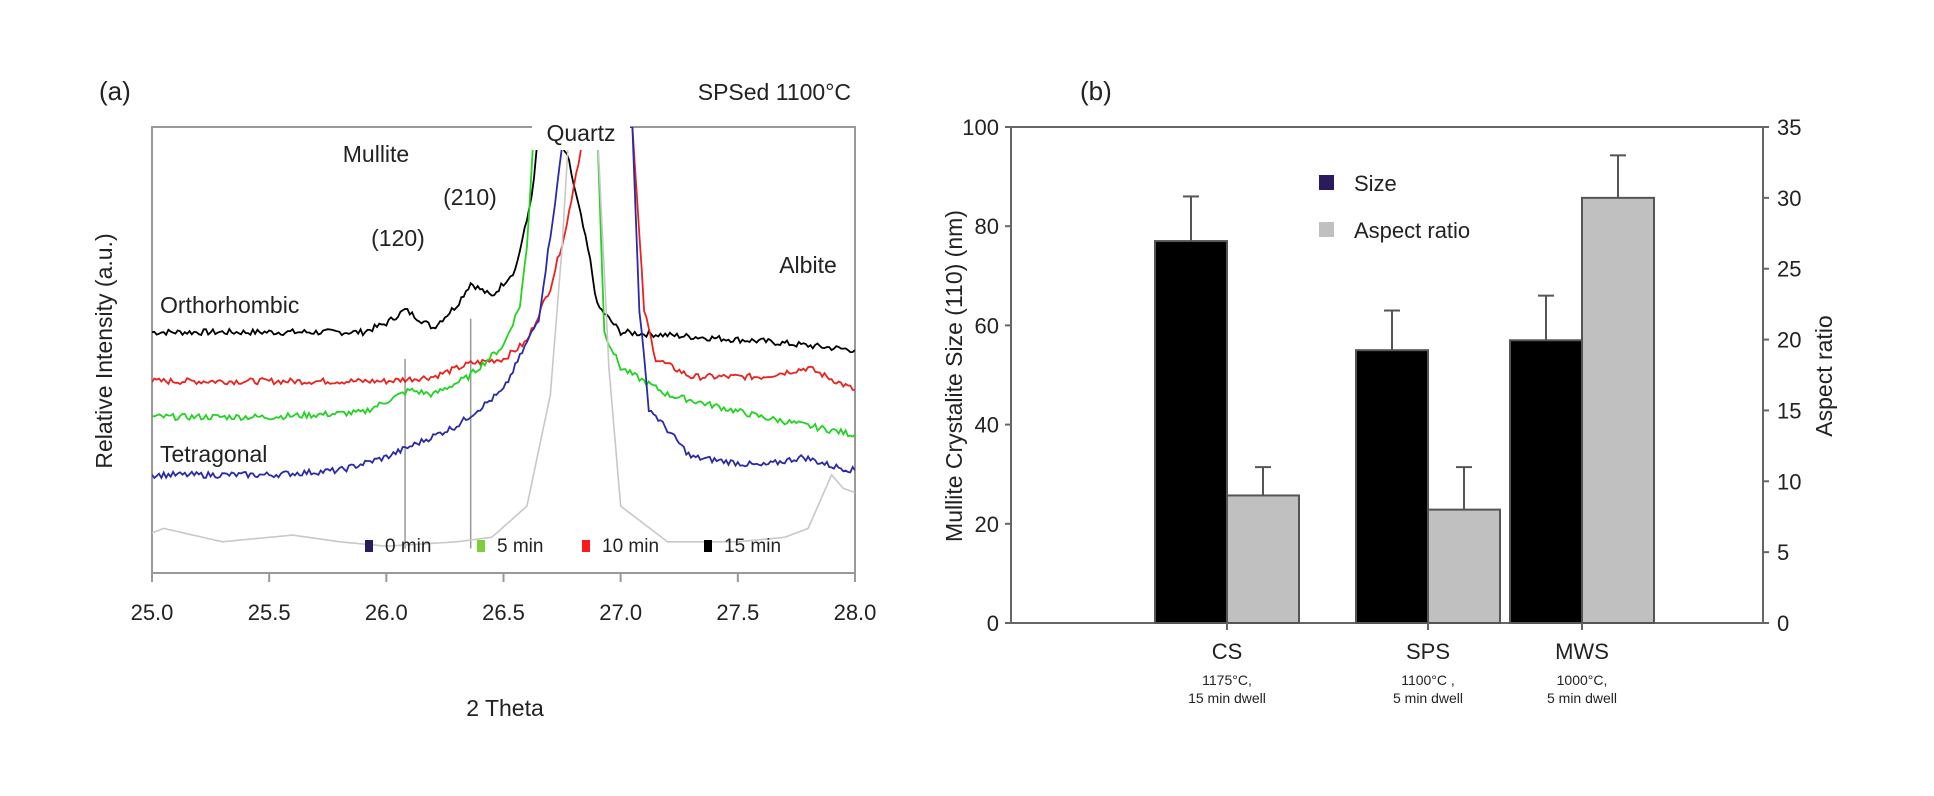  I want to click on legend-label: 10 min, so click(630, 546).